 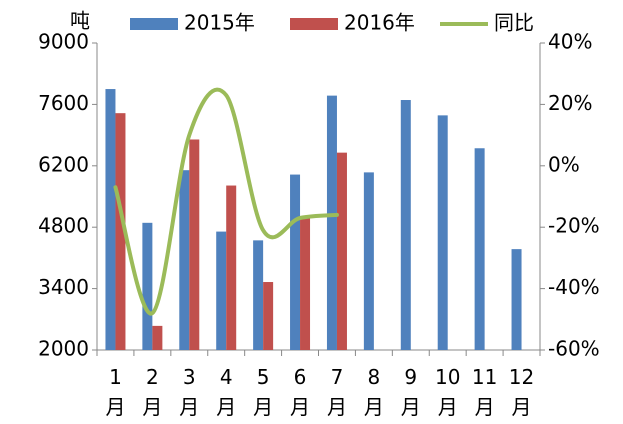 I want to click on y-tick-label: 7600, so click(x=63, y=103).